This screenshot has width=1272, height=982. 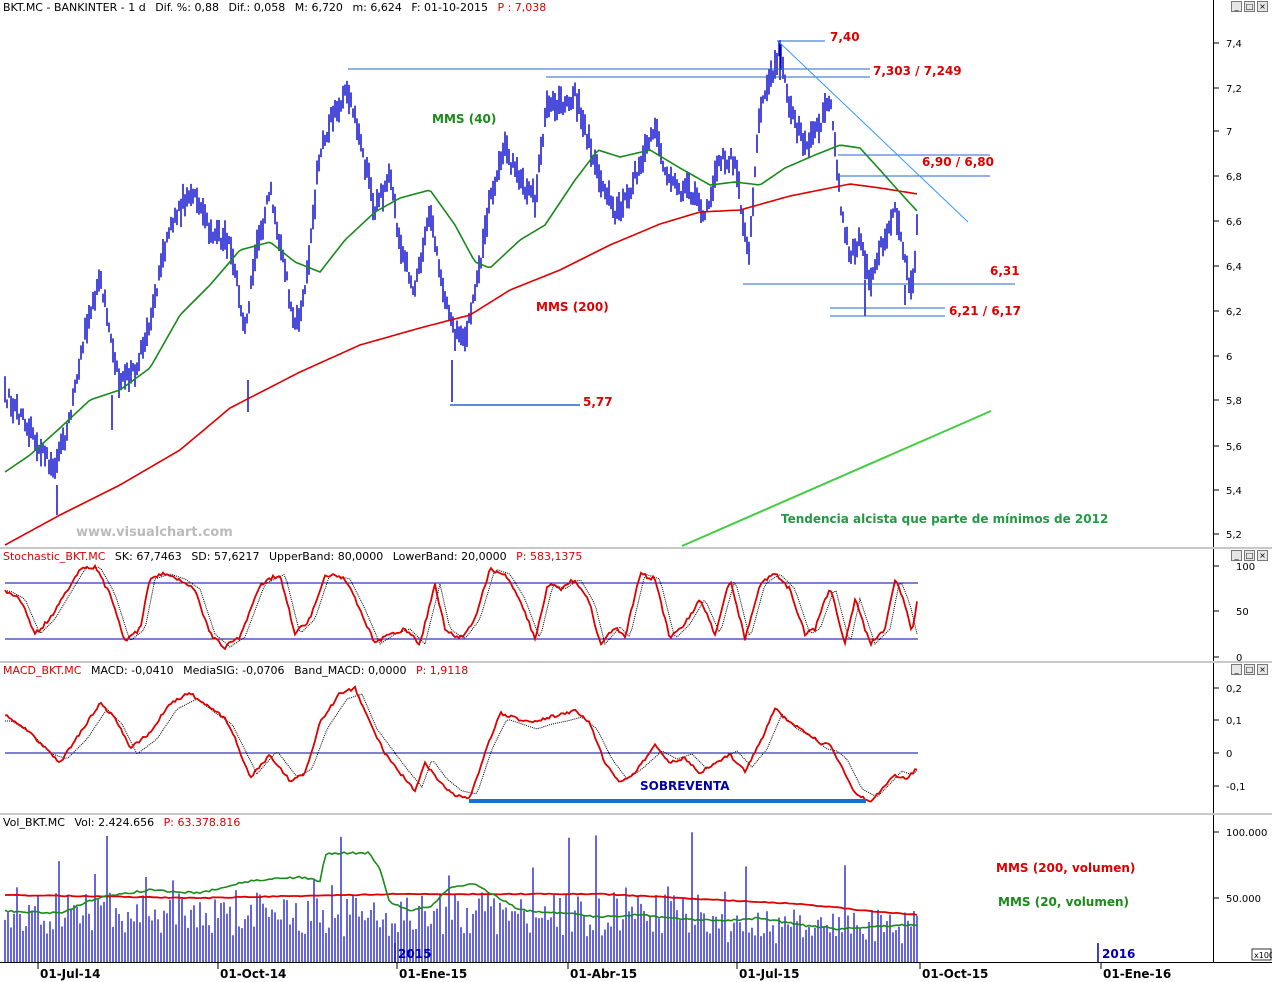 I want to click on volume-name: Vol_BKT.MC, so click(x=34, y=822).